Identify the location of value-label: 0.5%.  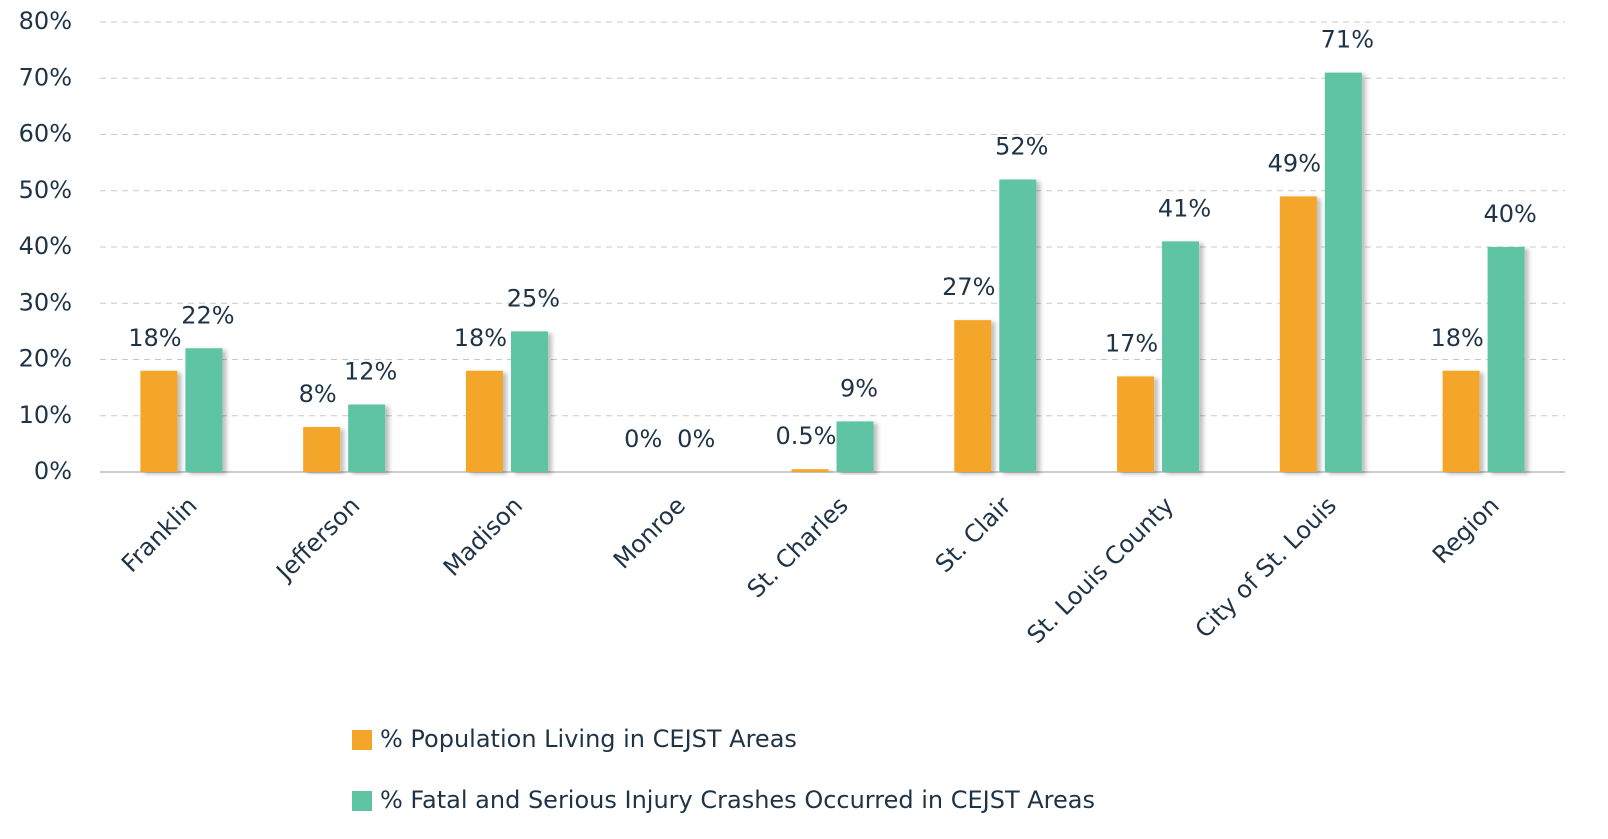
(806, 436).